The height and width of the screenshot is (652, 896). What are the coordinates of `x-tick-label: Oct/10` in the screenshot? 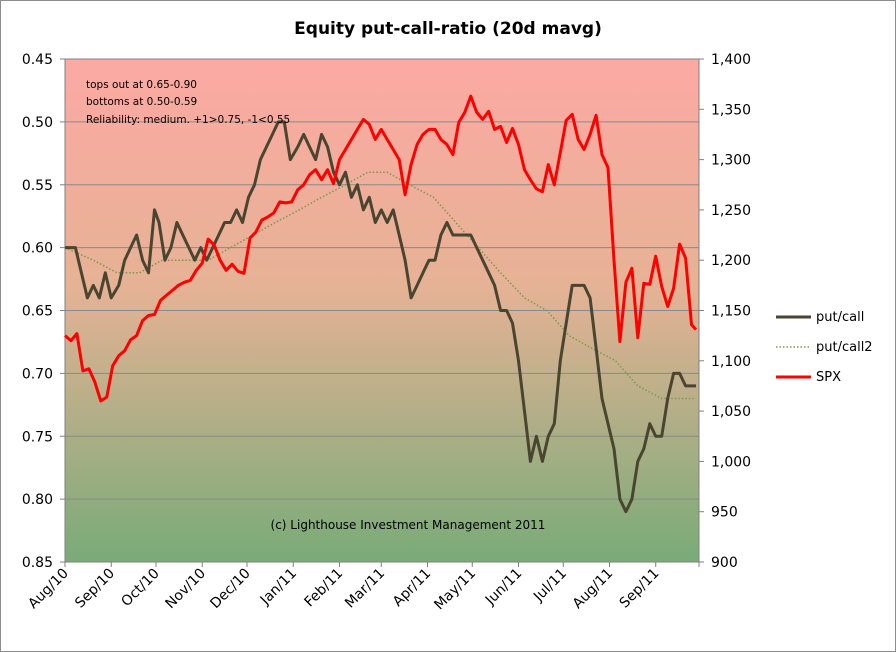 It's located at (140, 588).